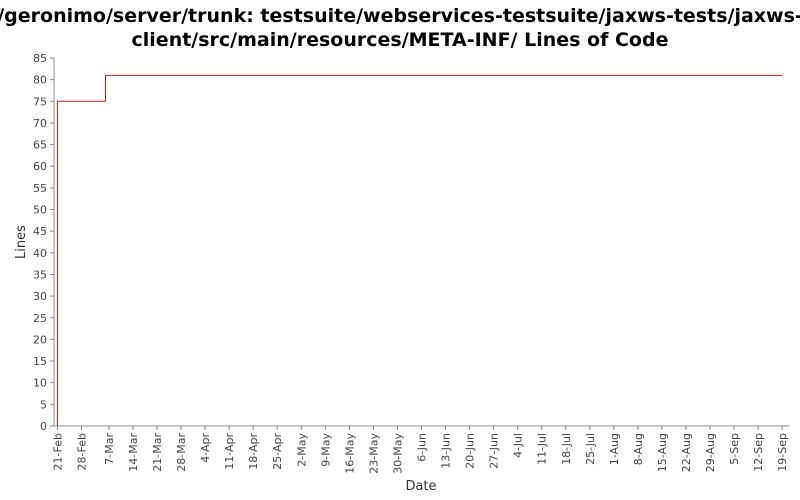  I want to click on y-tick-label: 35, so click(40, 274).